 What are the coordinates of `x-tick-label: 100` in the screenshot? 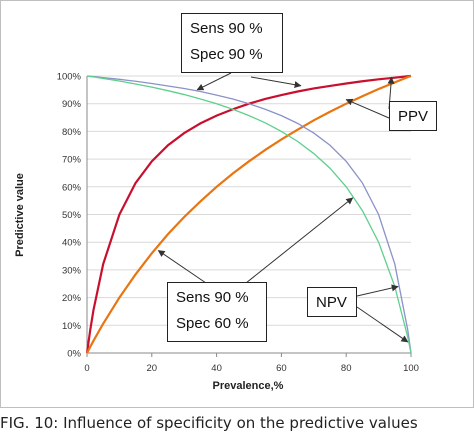 It's located at (411, 368).